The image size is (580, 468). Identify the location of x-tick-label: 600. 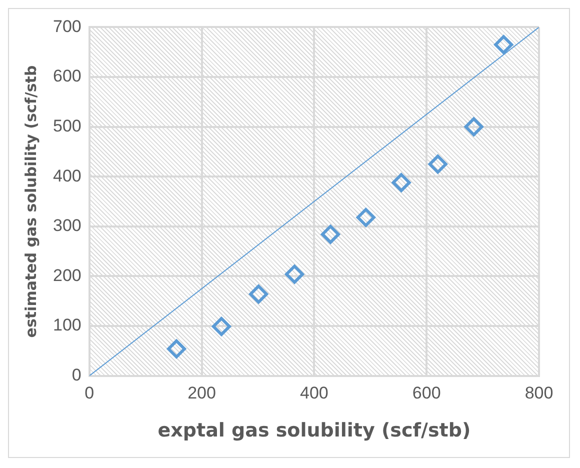
(426, 393).